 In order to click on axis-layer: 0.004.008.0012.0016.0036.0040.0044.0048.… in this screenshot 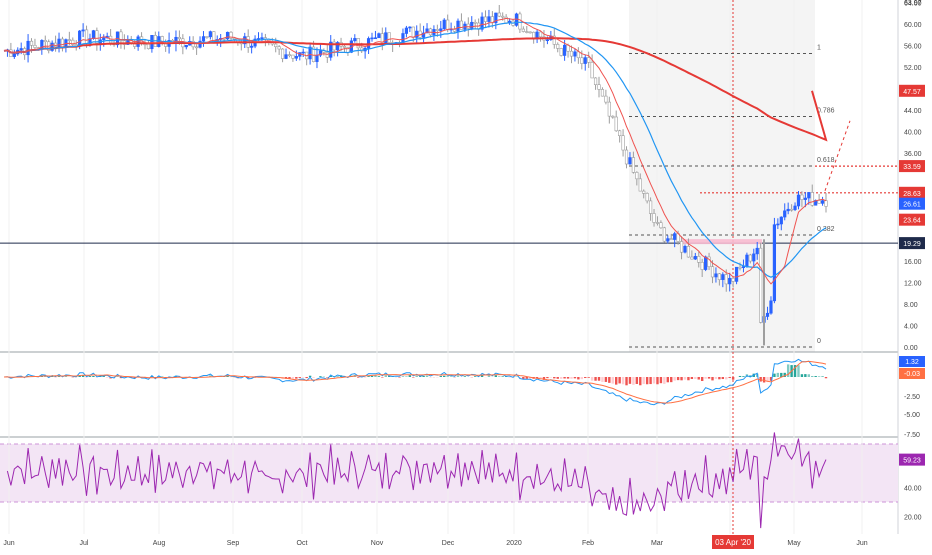, I will do `click(913, 176)`.